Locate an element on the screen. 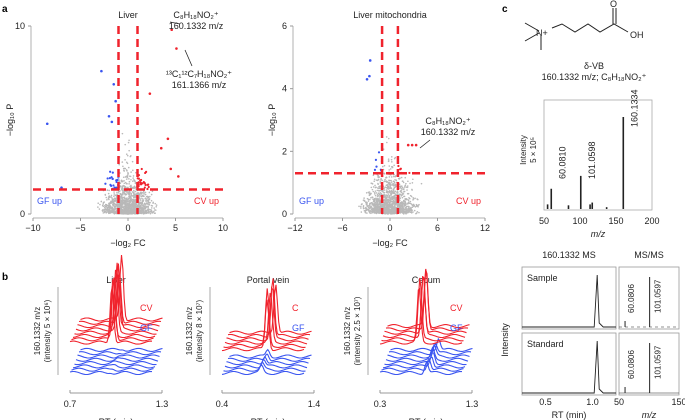 The height and width of the screenshot is (420, 685). ms-frame is located at coordinates (569, 364).